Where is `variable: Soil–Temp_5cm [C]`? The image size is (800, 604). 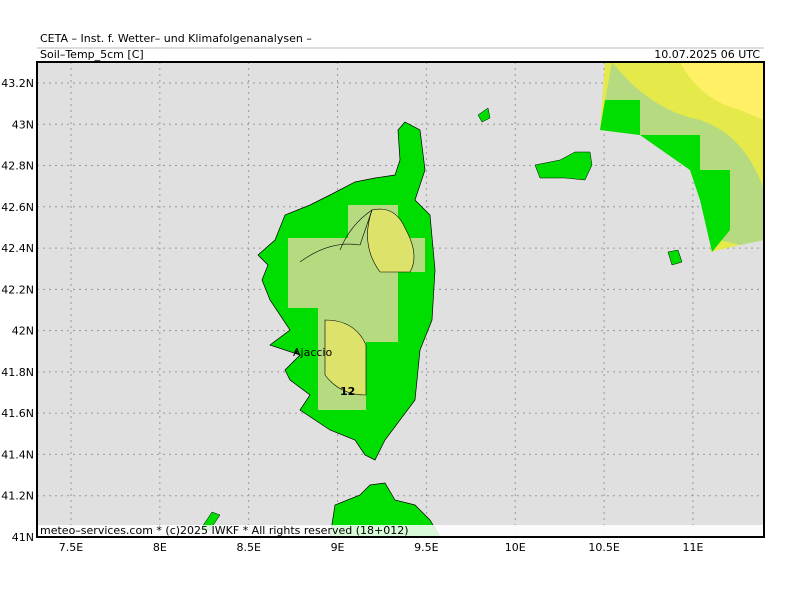
variable: Soil–Temp_5cm [C] is located at coordinates (92, 54).